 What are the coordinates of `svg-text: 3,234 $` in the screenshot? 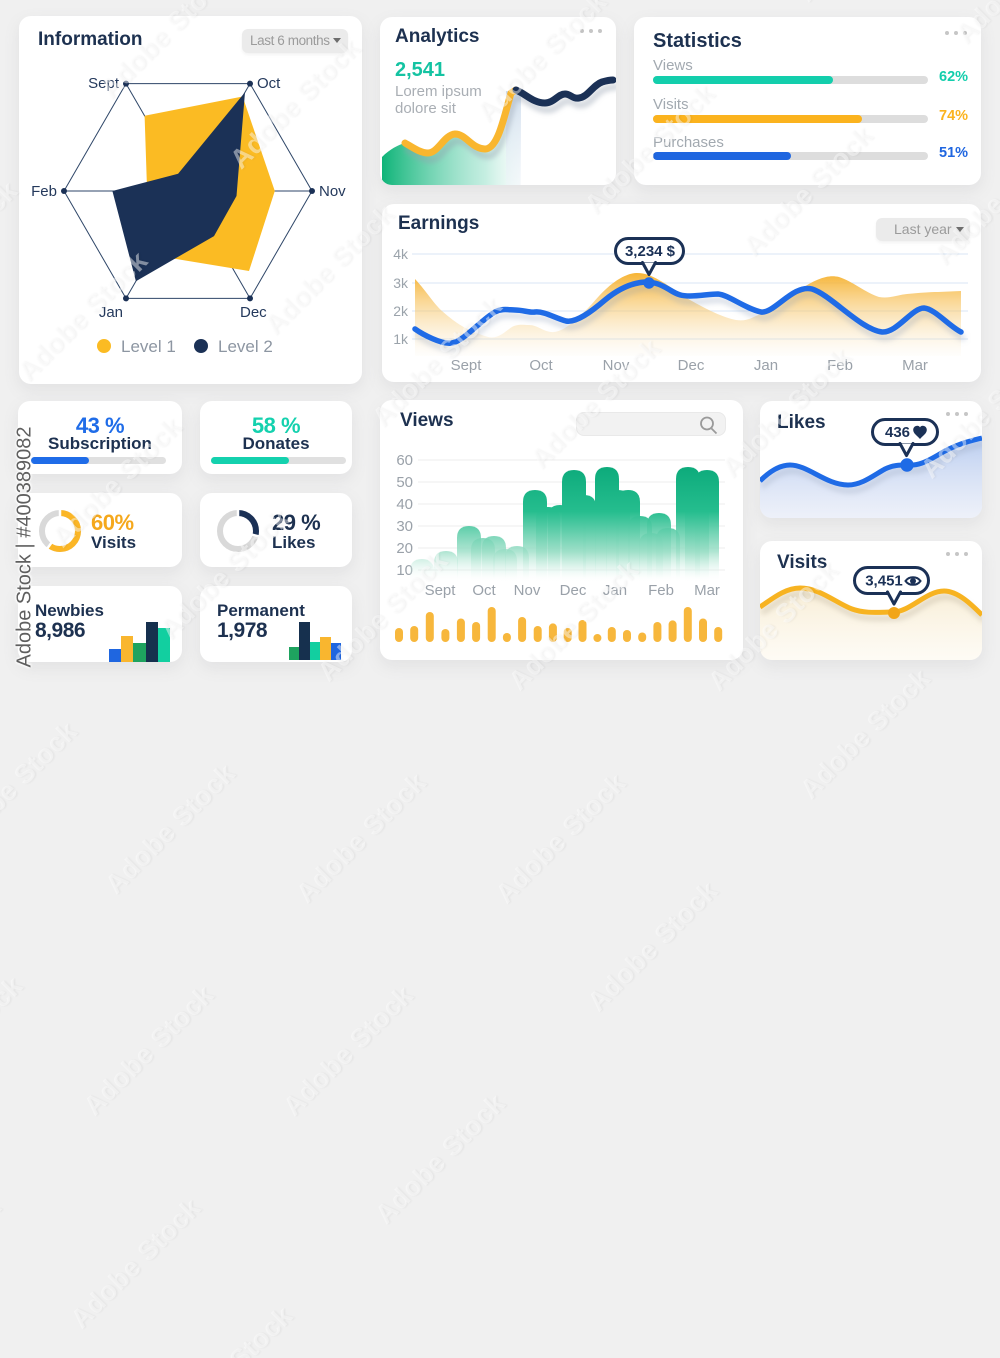 It's located at (650, 251).